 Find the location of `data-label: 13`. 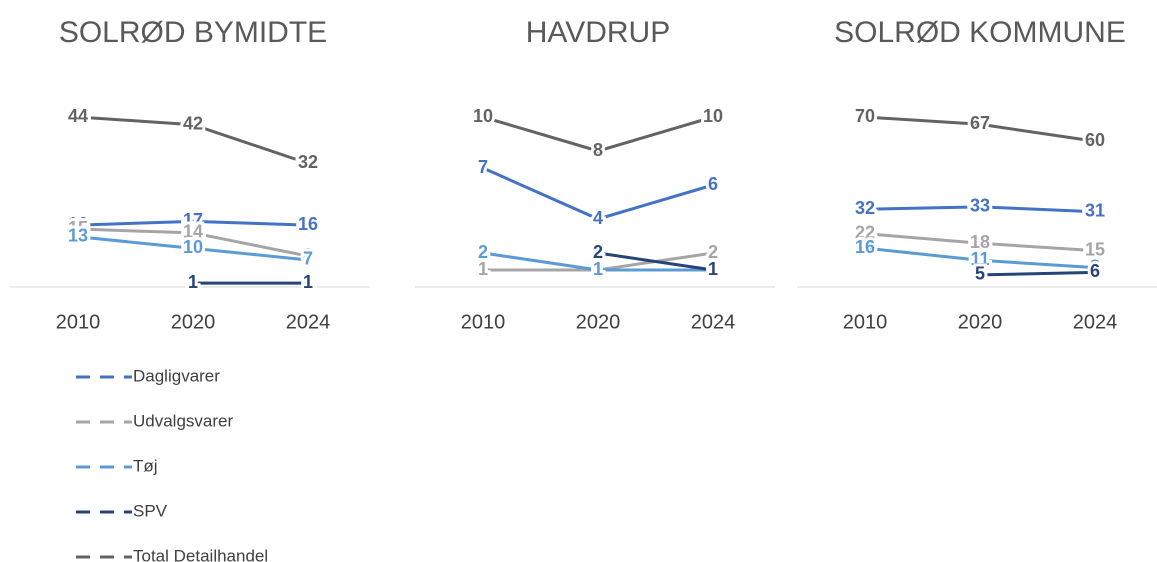

data-label: 13 is located at coordinates (78, 236).